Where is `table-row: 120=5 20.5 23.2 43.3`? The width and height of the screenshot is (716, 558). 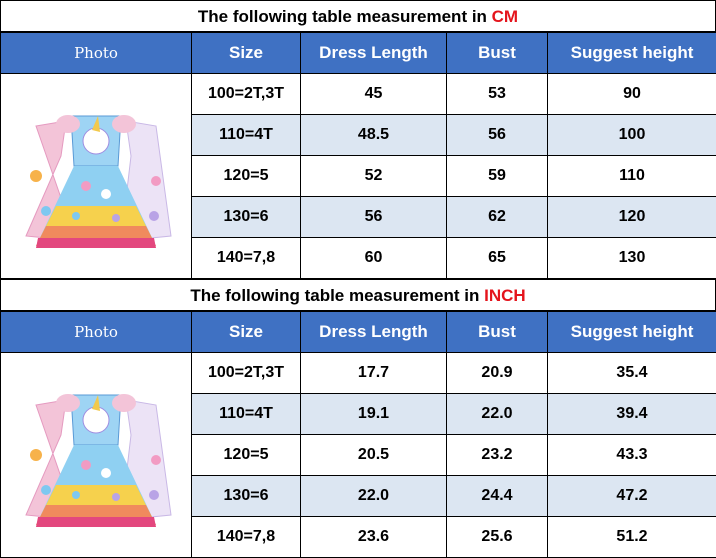
table-row: 120=5 20.5 23.2 43.3 is located at coordinates (358, 455).